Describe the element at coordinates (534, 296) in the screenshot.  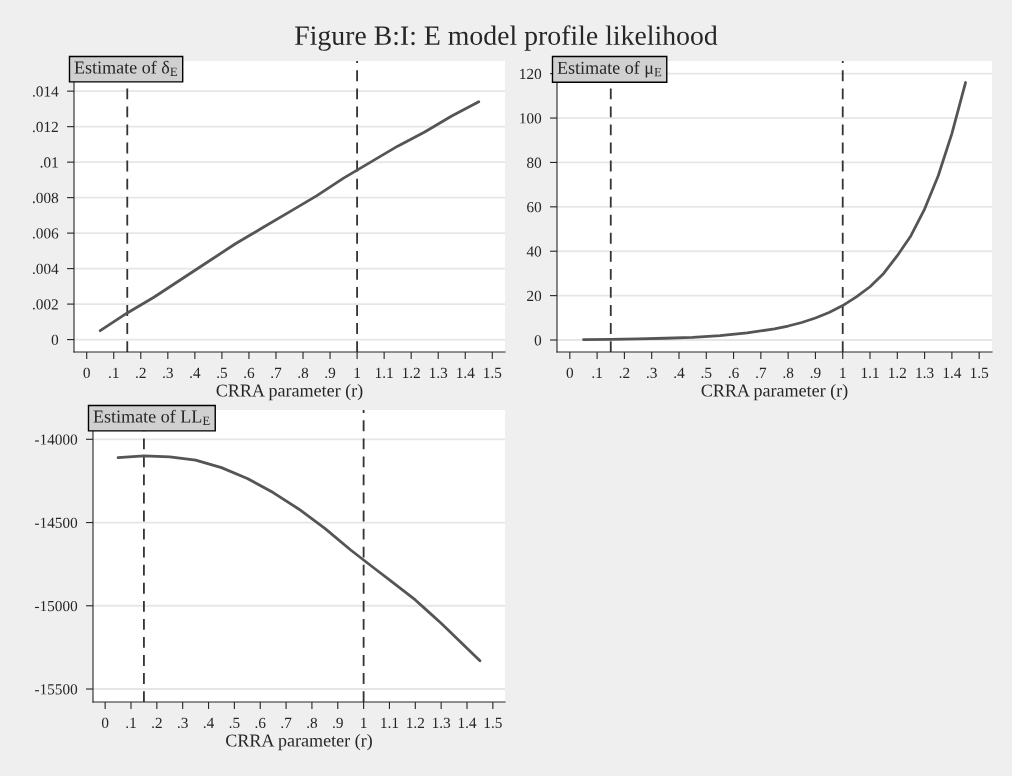
I see `y-tick-label: 20` at that location.